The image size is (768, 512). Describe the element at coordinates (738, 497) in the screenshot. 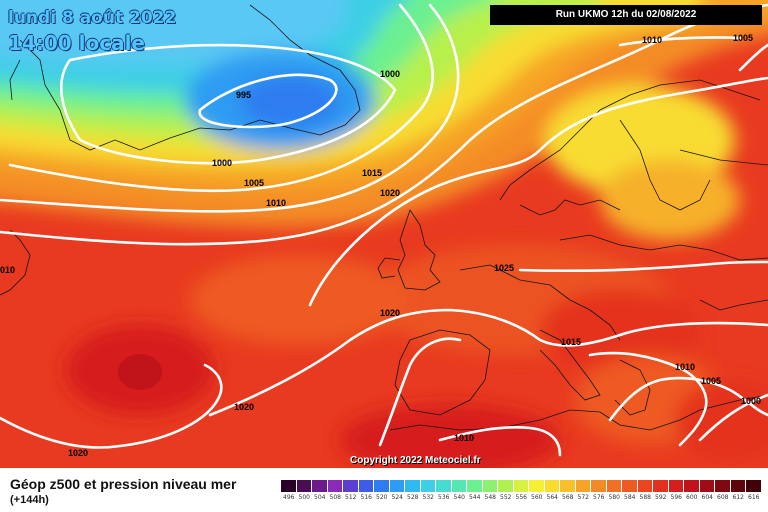

I see `legend-value: 612` at that location.